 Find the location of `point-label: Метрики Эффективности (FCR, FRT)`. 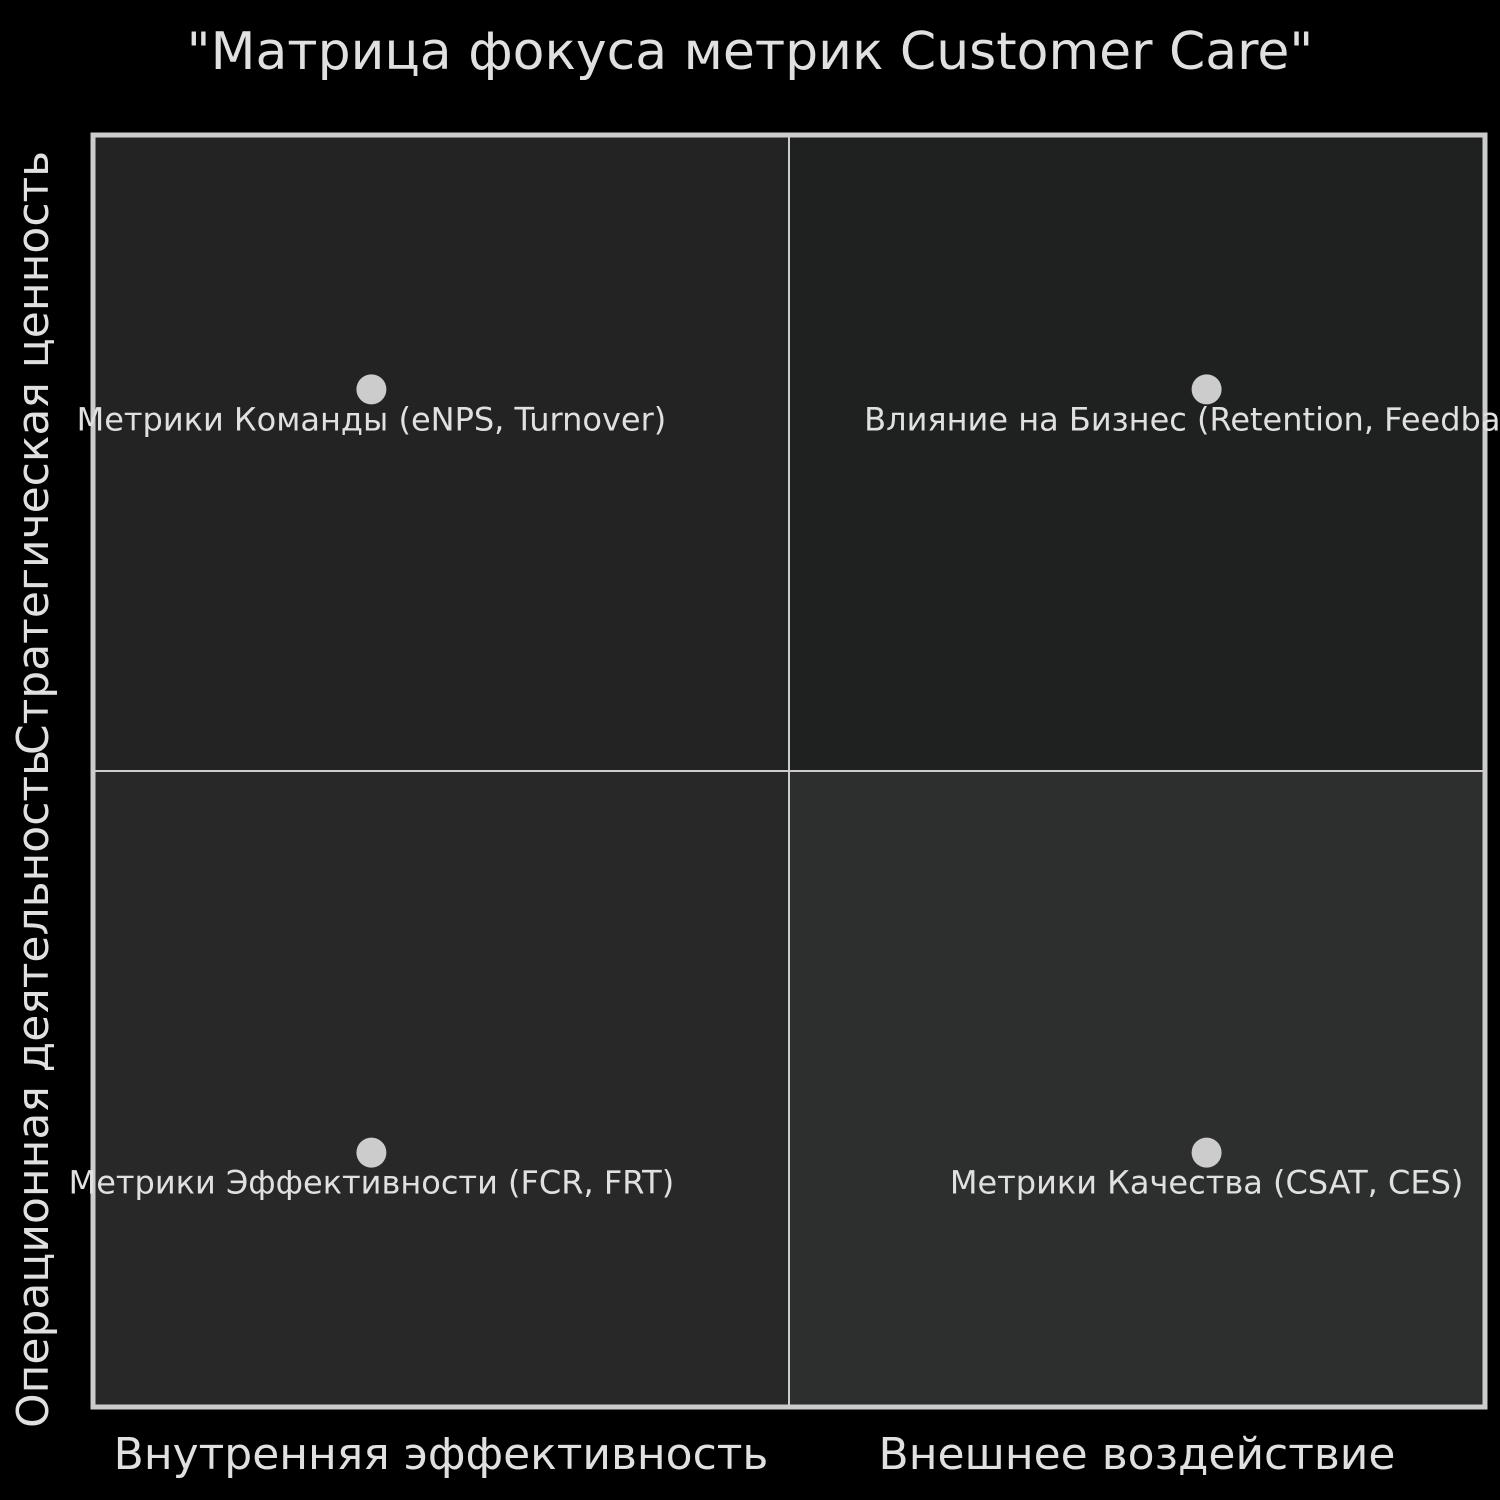

point-label: Метрики Эффективности (FCR, FRT) is located at coordinates (372, 1183).